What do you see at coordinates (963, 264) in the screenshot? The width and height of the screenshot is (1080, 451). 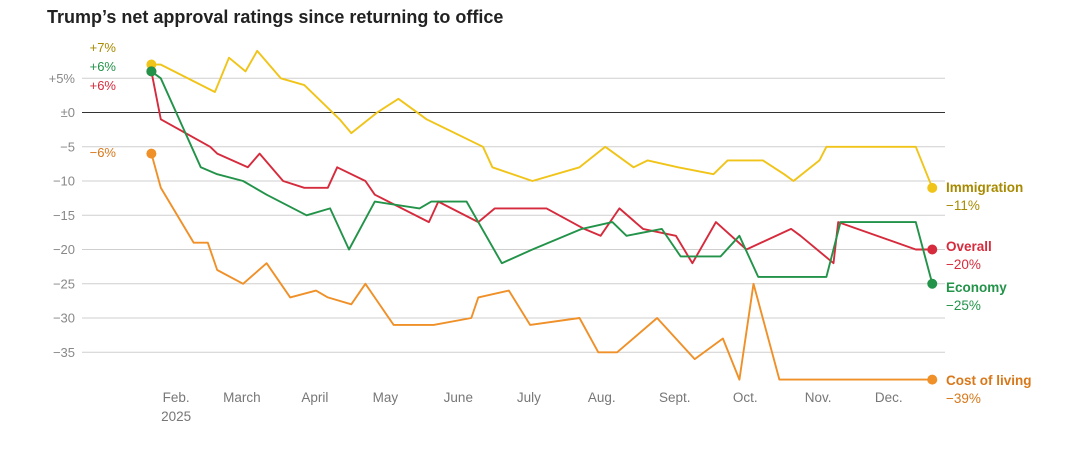 I see `overall-end-label: −20%` at bounding box center [963, 264].